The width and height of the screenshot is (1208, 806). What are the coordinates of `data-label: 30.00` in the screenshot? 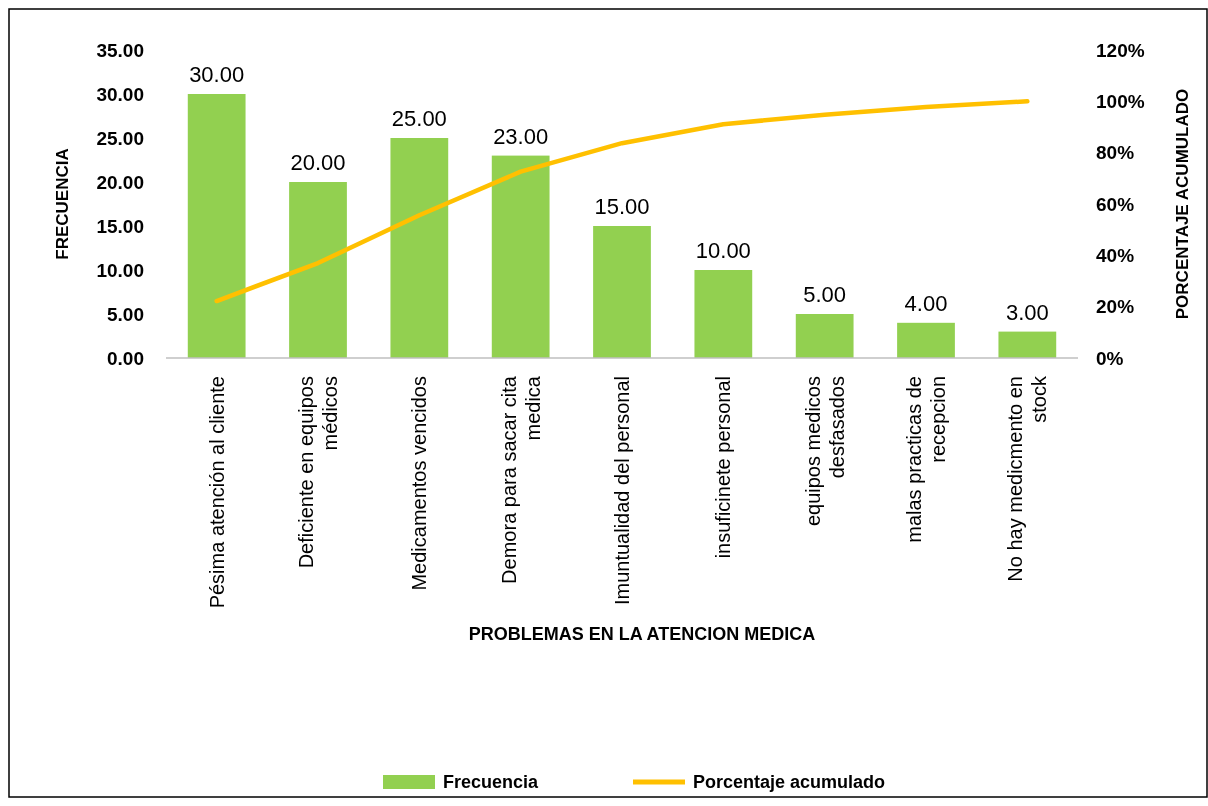 It's located at (217, 74).